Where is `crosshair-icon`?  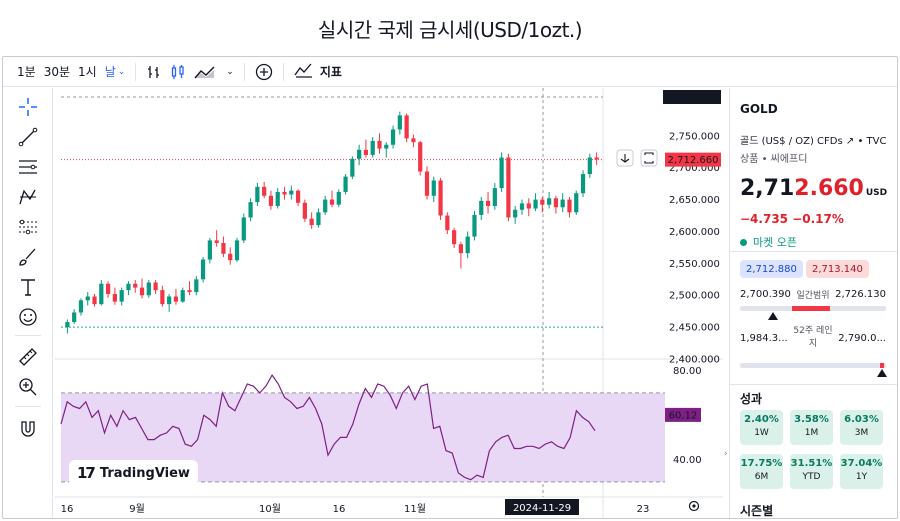 crosshair-icon is located at coordinates (28, 107).